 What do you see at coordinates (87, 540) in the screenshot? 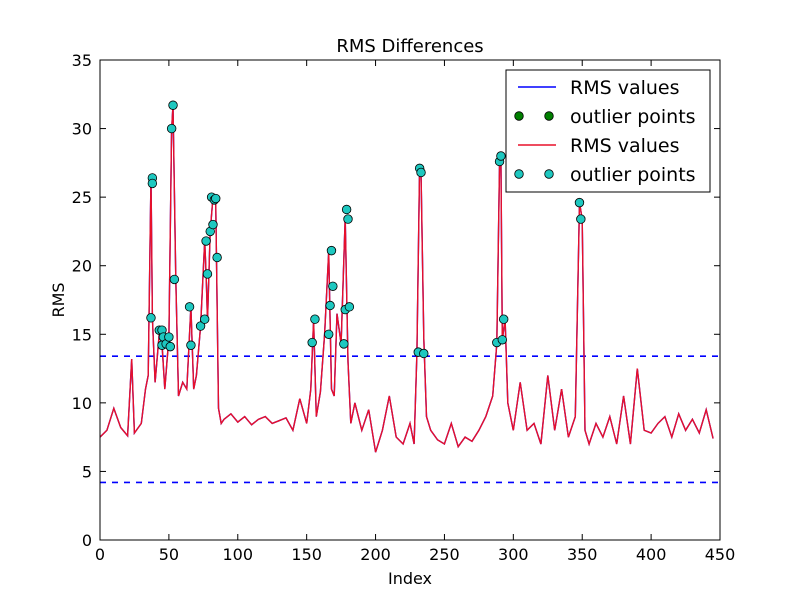
I see `y-tick-label: 0` at bounding box center [87, 540].